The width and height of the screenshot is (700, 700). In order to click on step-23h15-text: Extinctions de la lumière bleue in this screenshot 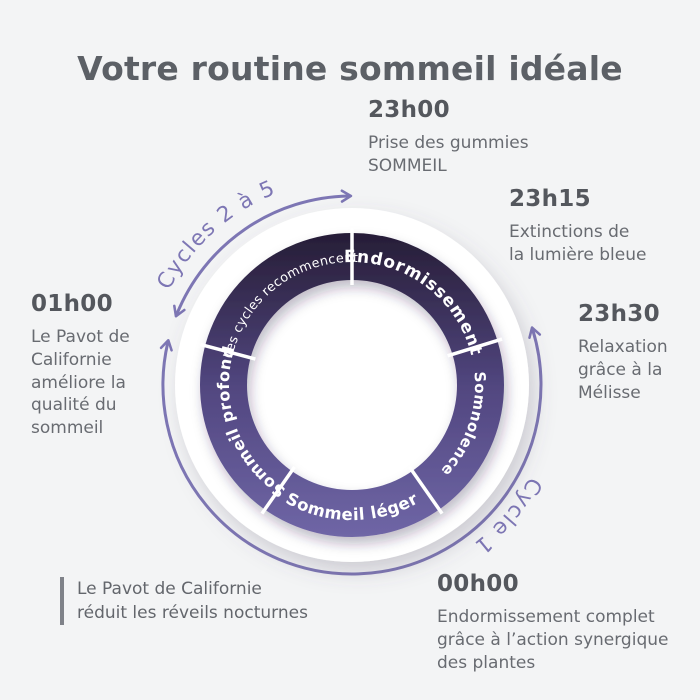, I will do `click(578, 243)`.